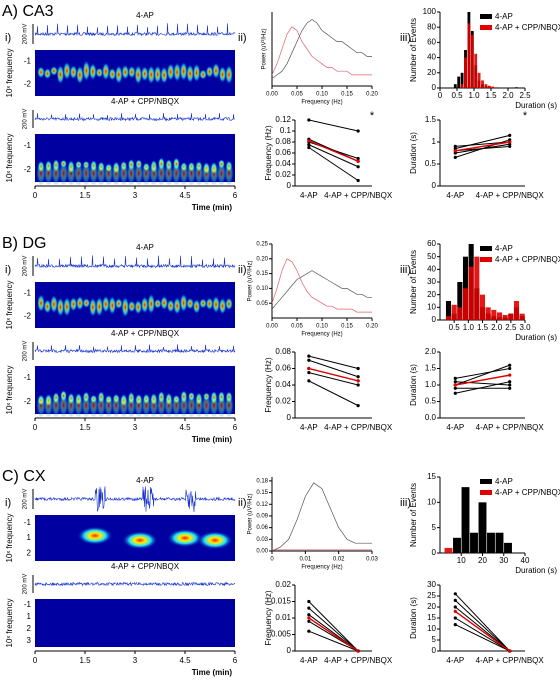  What do you see at coordinates (455, 195) in the screenshot?
I see `category-label: 4-AP` at bounding box center [455, 195].